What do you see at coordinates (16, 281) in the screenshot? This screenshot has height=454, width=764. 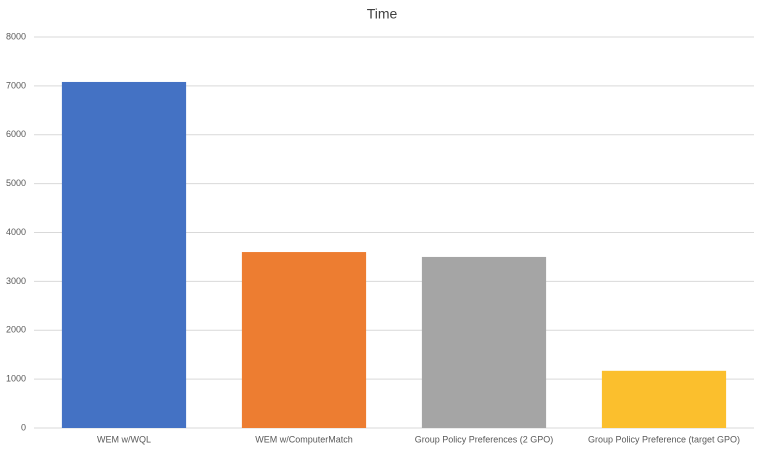 I see `y-tick-label: 3000` at bounding box center [16, 281].